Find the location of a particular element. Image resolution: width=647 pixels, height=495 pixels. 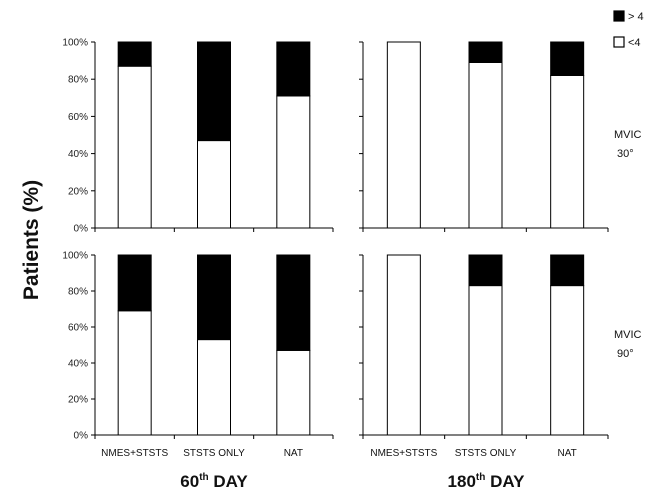

row-label-line2: 30° is located at coordinates (625, 154).